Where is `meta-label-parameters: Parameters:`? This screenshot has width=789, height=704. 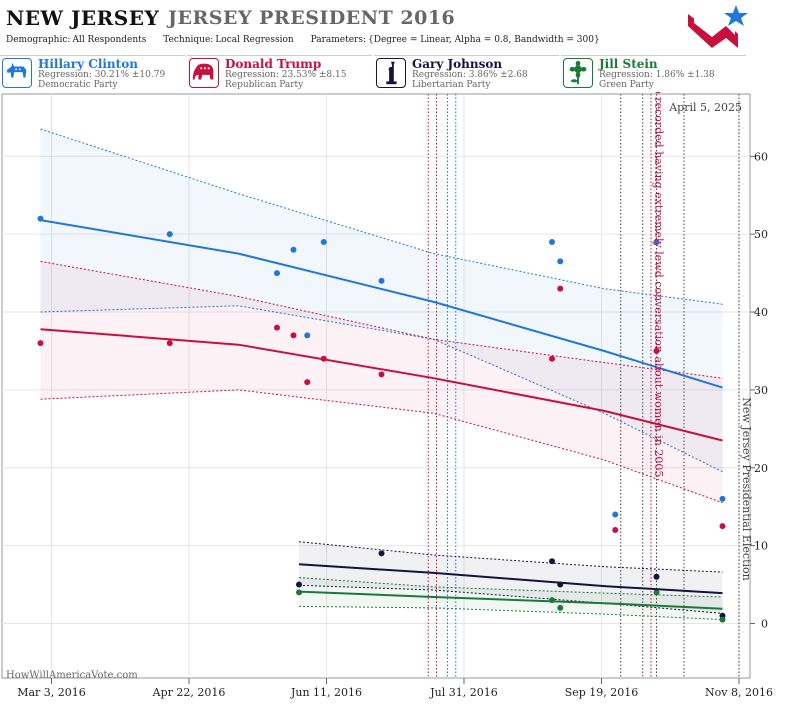 meta-label-parameters: Parameters: is located at coordinates (338, 40).